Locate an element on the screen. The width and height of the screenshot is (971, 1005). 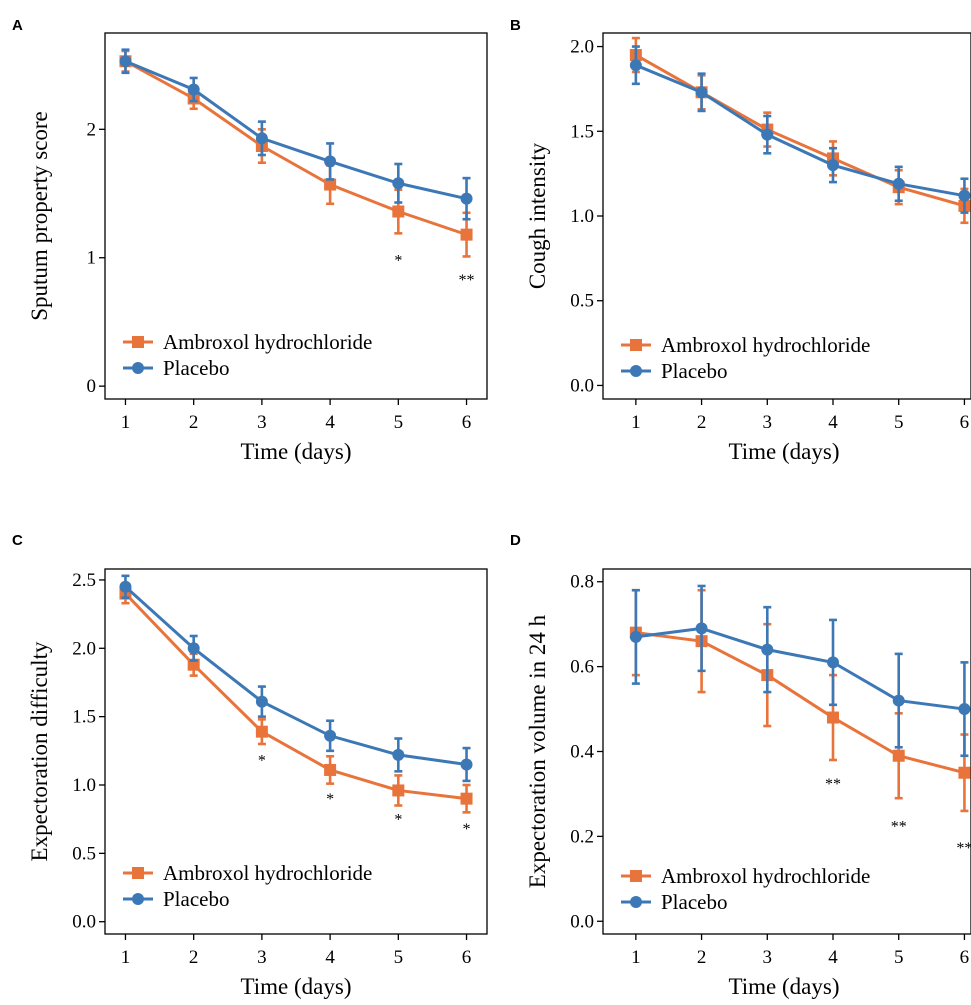
y-tick-label: 1.0 is located at coordinates (84, 785).